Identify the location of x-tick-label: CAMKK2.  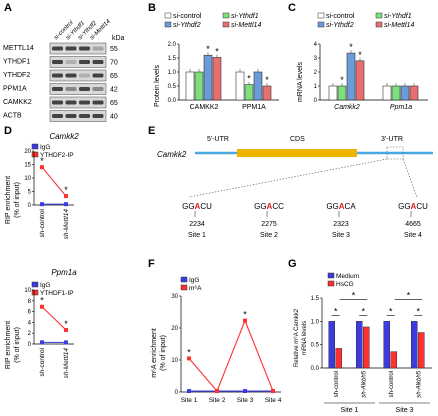
(204, 107).